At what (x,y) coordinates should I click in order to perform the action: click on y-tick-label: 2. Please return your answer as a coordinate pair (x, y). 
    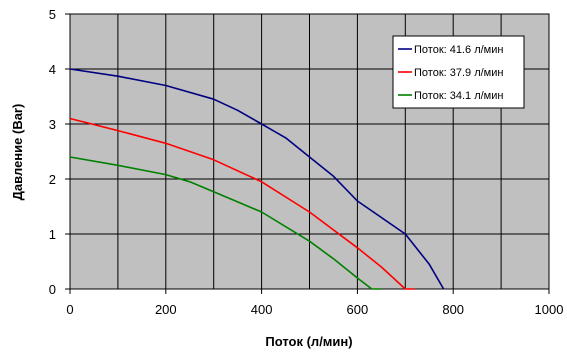
    Looking at the image, I should click on (52, 179).